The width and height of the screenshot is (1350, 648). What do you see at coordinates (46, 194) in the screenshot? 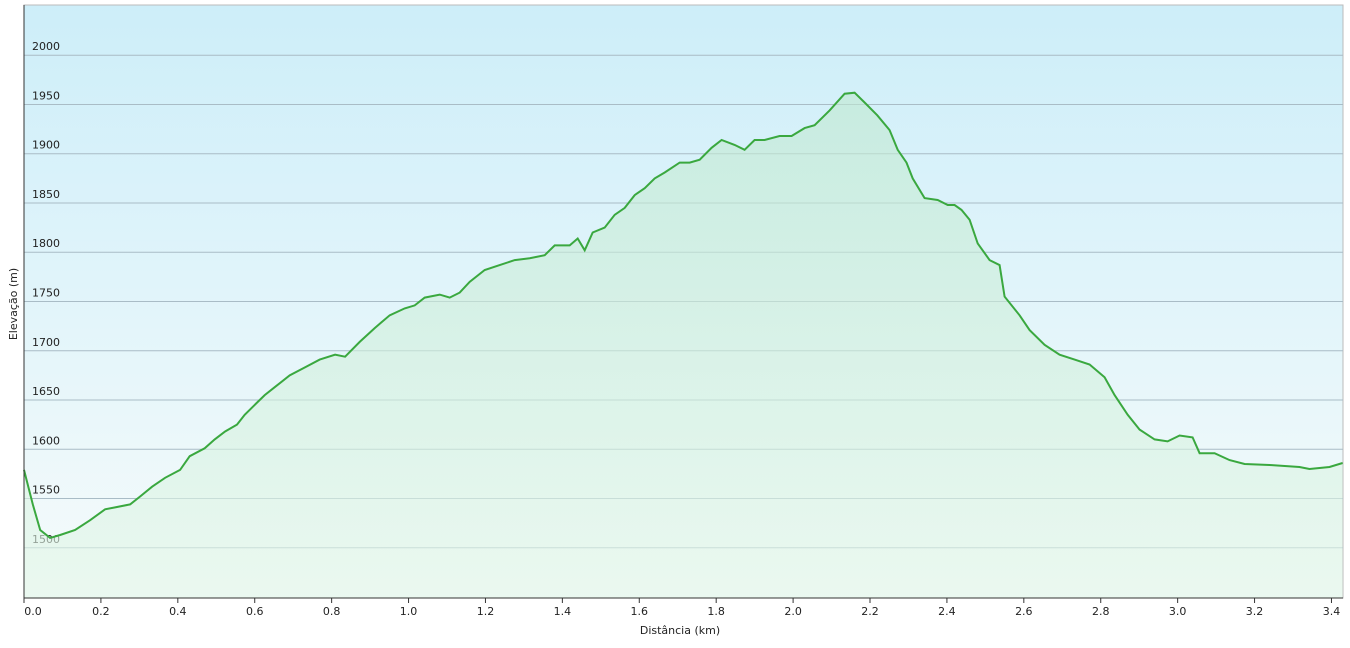
I see `y-tick-label: 1850` at bounding box center [46, 194].